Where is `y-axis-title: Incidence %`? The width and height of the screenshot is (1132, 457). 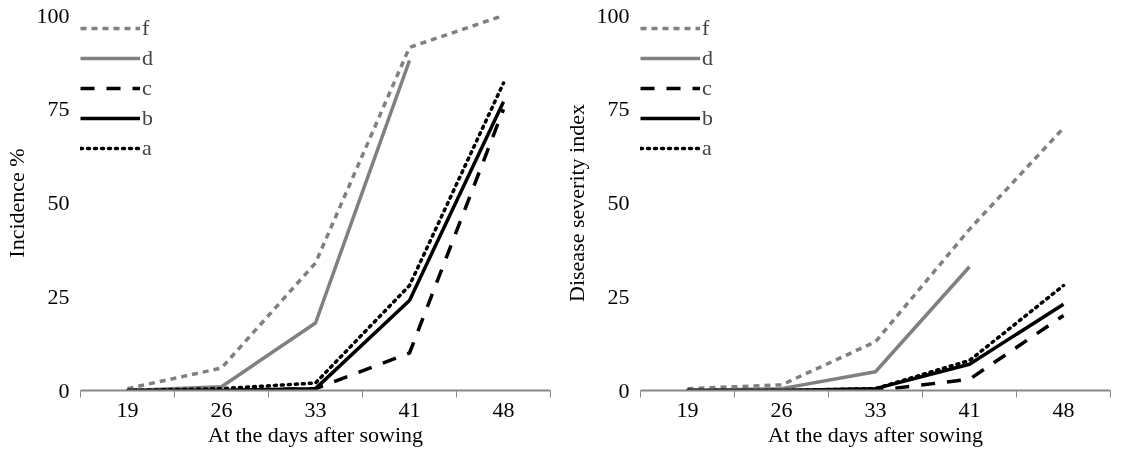
y-axis-title: Incidence % is located at coordinates (16, 203).